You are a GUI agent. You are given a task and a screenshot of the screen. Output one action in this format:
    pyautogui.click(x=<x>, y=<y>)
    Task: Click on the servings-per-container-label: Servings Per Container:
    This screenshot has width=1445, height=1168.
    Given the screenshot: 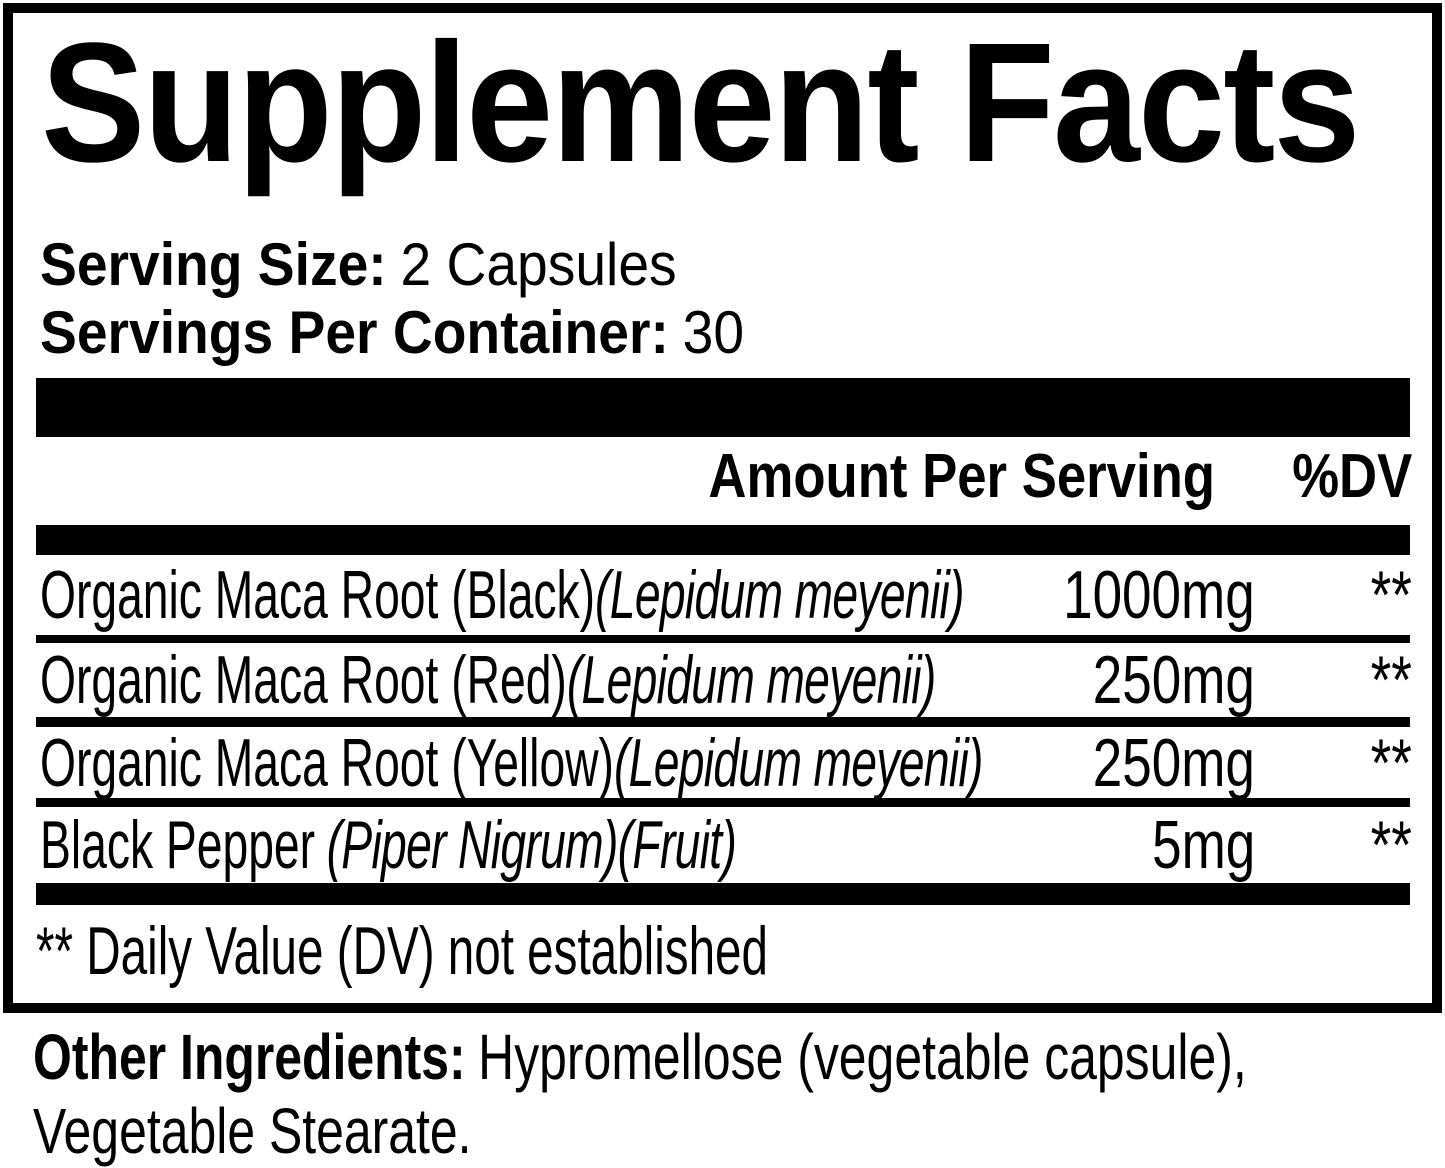 What is the action you would take?
    pyautogui.click(x=354, y=332)
    